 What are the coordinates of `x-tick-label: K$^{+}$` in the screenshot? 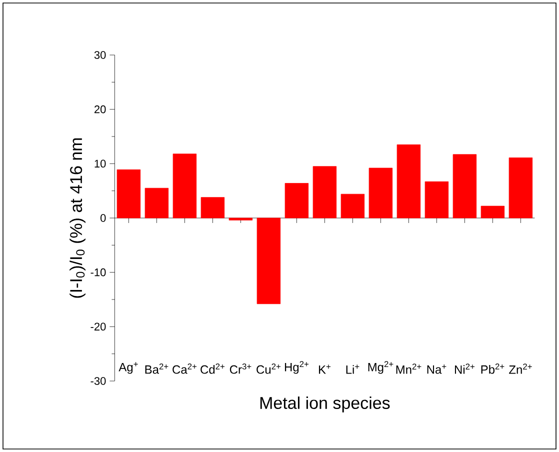 It's located at (324, 369).